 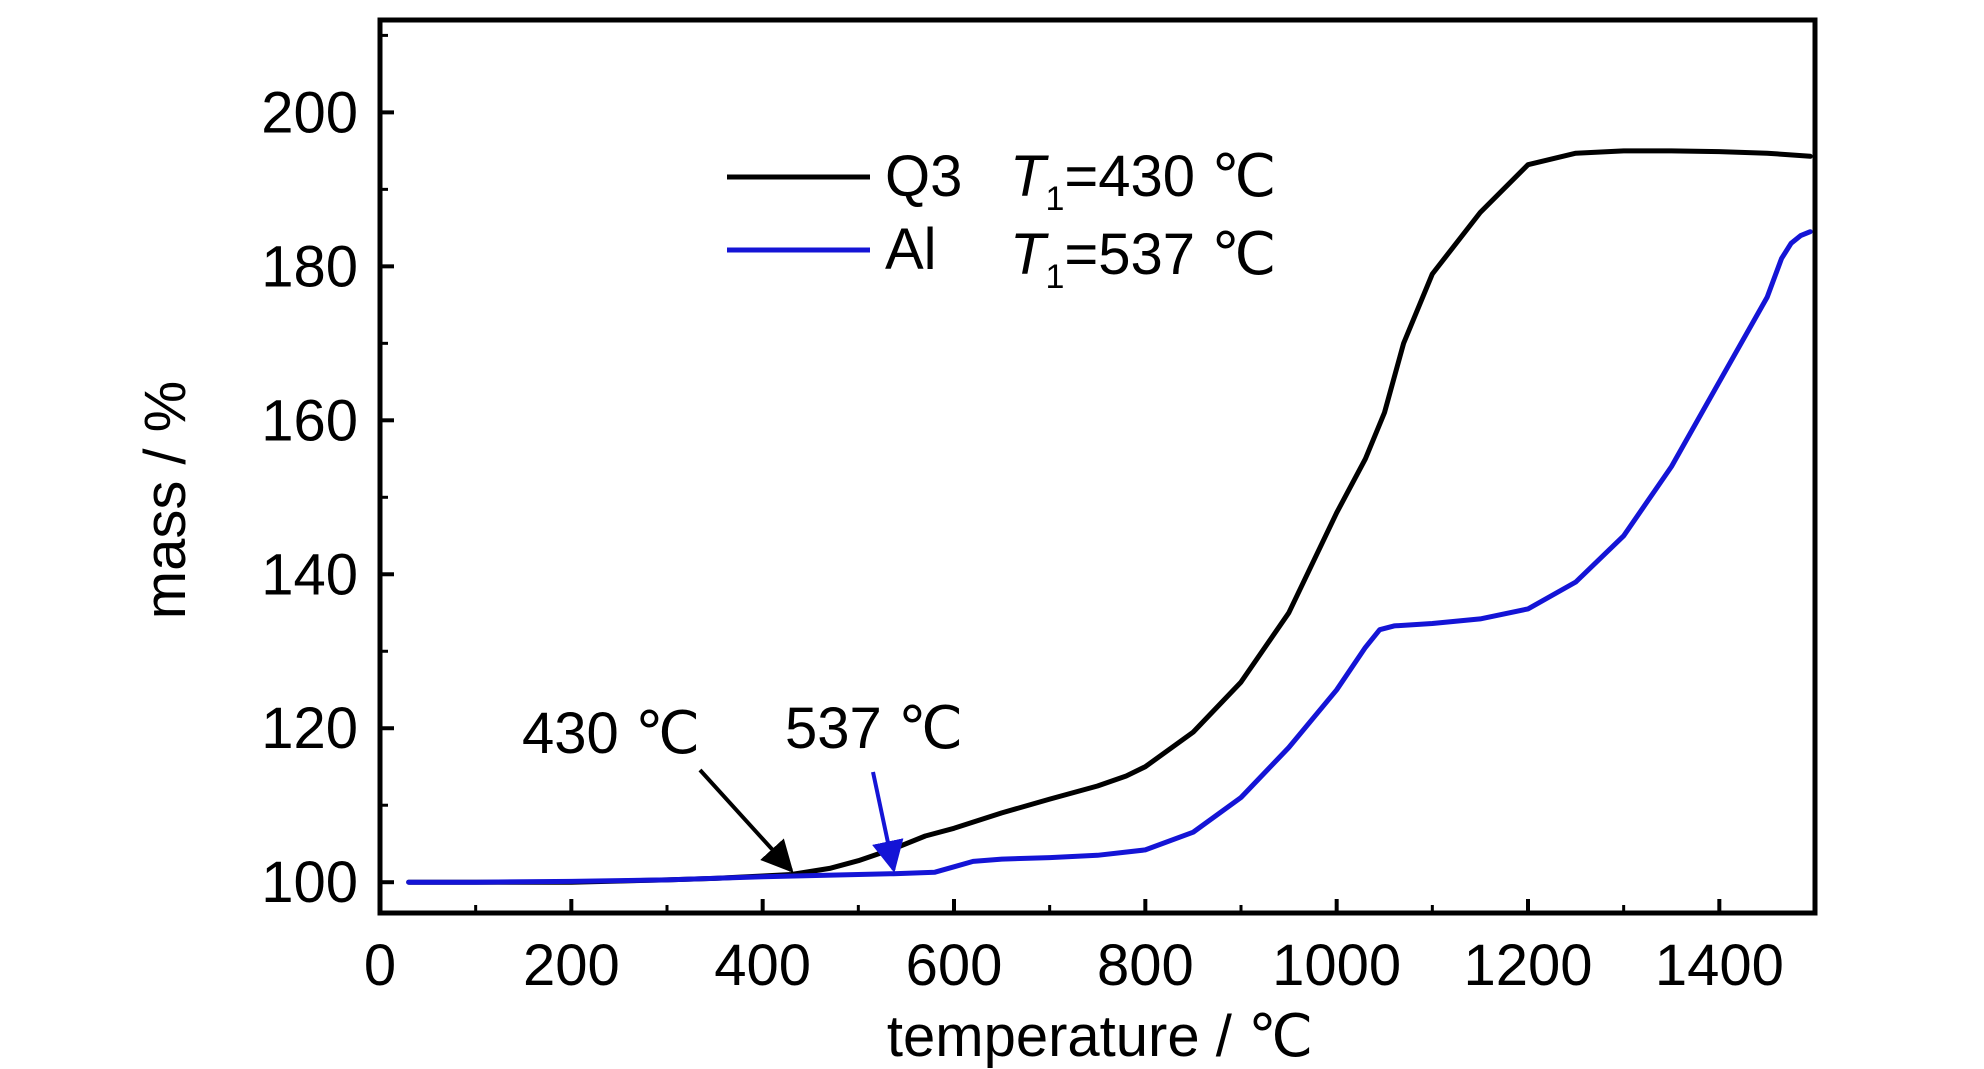 What do you see at coordinates (1719, 965) in the screenshot?
I see `x-tick-label: 1400` at bounding box center [1719, 965].